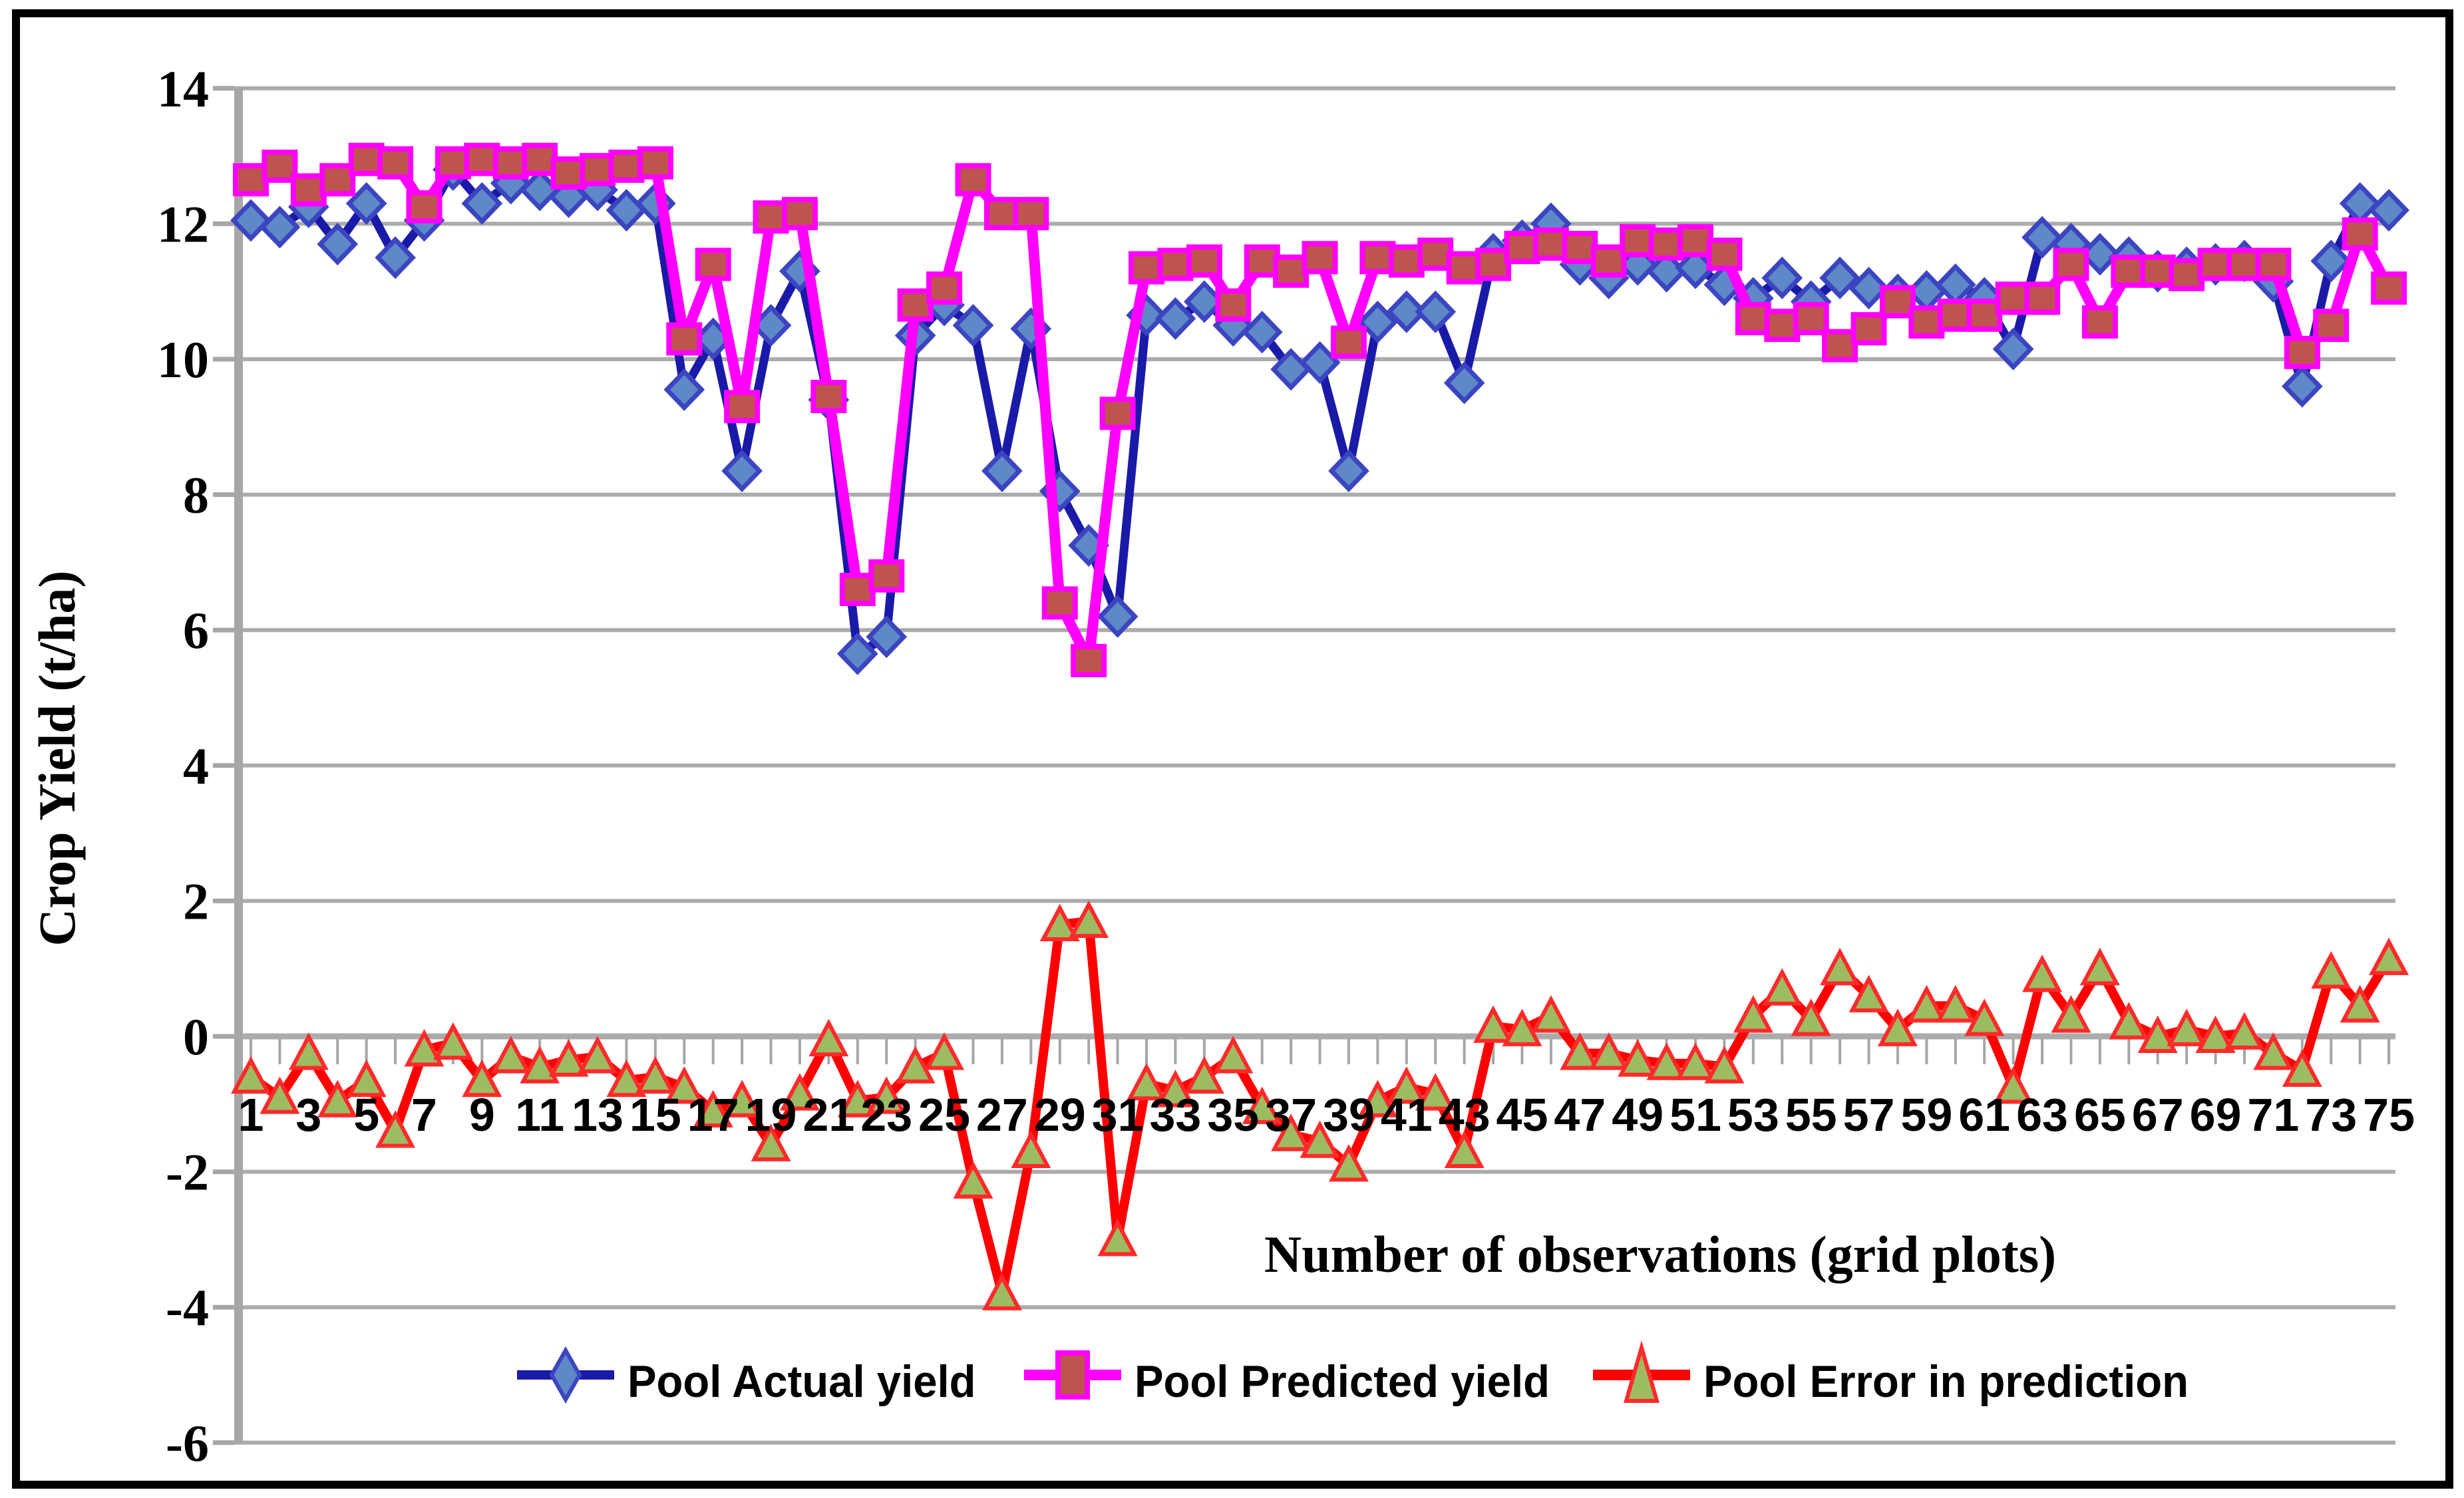 The width and height of the screenshot is (2464, 1498). Describe the element at coordinates (1407, 1115) in the screenshot. I see `x-tick-label: 41` at that location.